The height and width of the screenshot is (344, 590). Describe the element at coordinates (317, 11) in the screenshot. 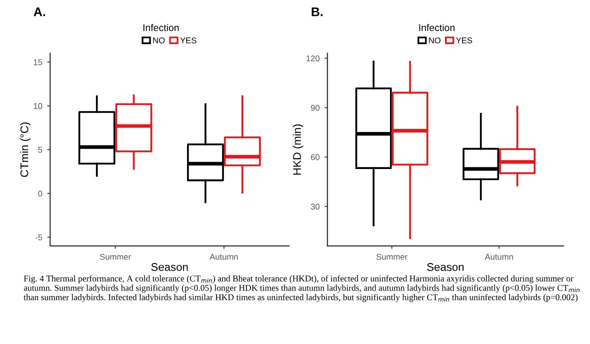

I see `chart-title: B.` at that location.